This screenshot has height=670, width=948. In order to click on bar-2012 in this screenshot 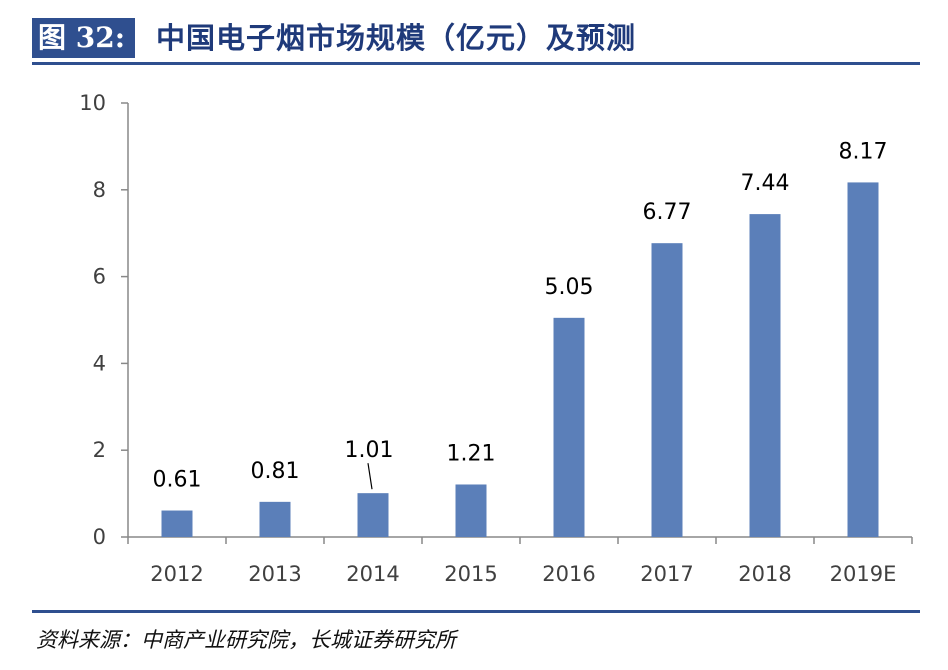, I will do `click(177, 523)`.